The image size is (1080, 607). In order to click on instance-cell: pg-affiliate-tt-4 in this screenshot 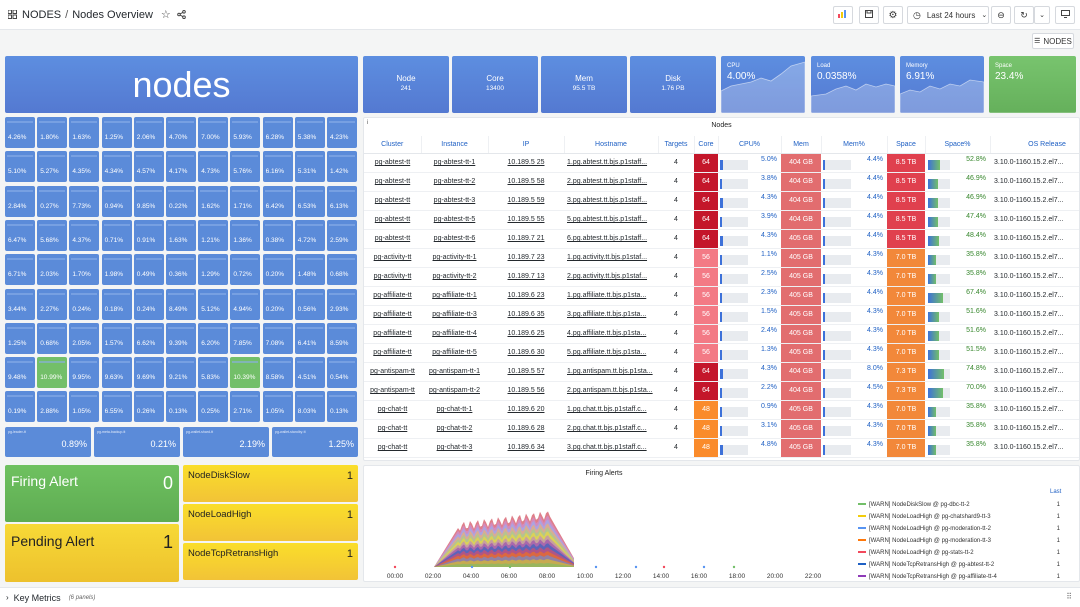, I will do `click(454, 334)`.